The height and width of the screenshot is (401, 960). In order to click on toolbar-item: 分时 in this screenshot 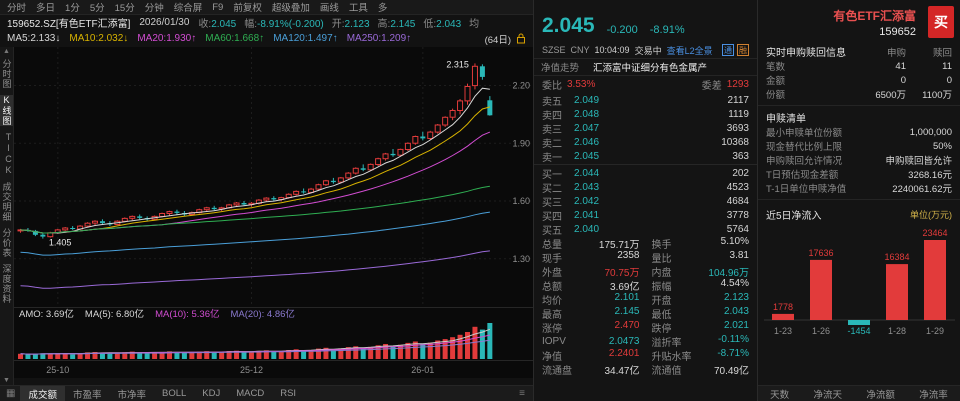, I will do `click(17, 8)`.